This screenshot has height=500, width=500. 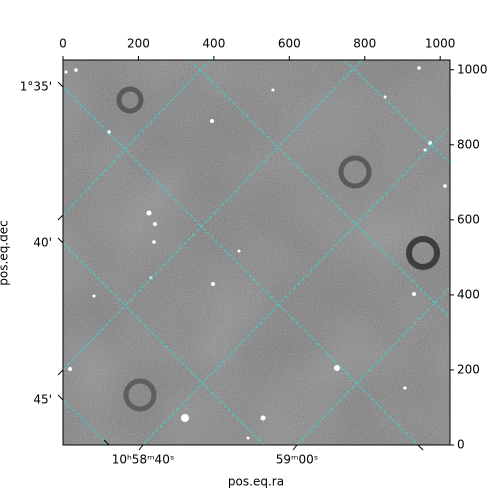 What do you see at coordinates (472, 69) in the screenshot?
I see `y-tick-label: 1000` at bounding box center [472, 69].